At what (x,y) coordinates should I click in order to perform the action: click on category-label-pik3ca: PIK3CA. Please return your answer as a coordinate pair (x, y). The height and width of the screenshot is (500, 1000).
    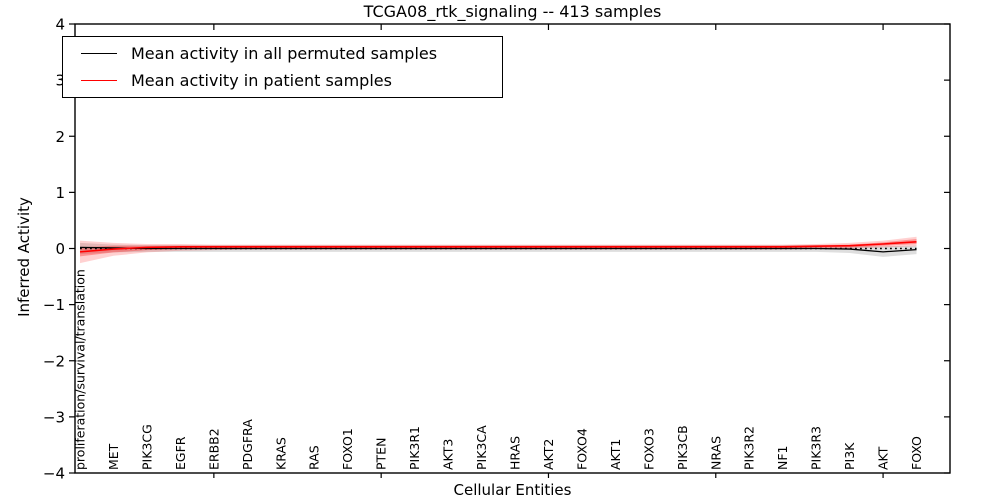
    Looking at the image, I should click on (481, 447).